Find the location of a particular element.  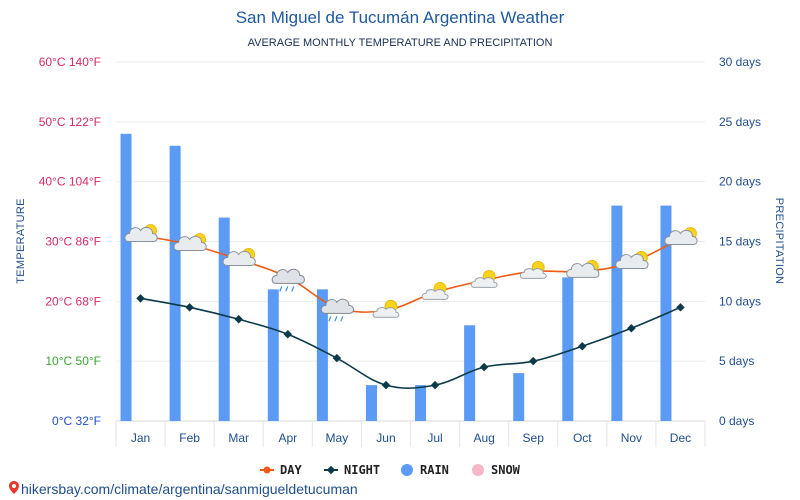

month-tick-label: Jul is located at coordinates (434, 438).